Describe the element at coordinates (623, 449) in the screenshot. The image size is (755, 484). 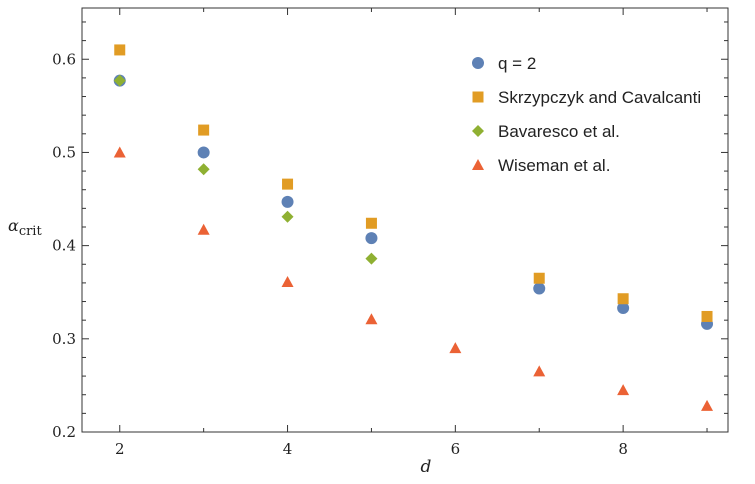
I see `x-tick-label: 8` at that location.